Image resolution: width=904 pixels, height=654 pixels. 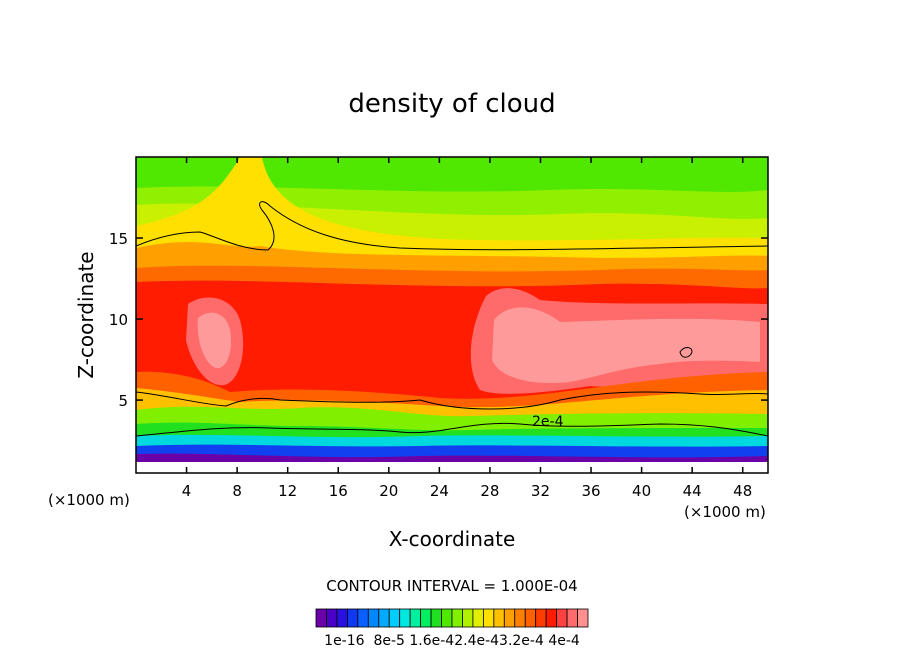 What do you see at coordinates (590, 491) in the screenshot?
I see `x-tick-label: 36` at bounding box center [590, 491].